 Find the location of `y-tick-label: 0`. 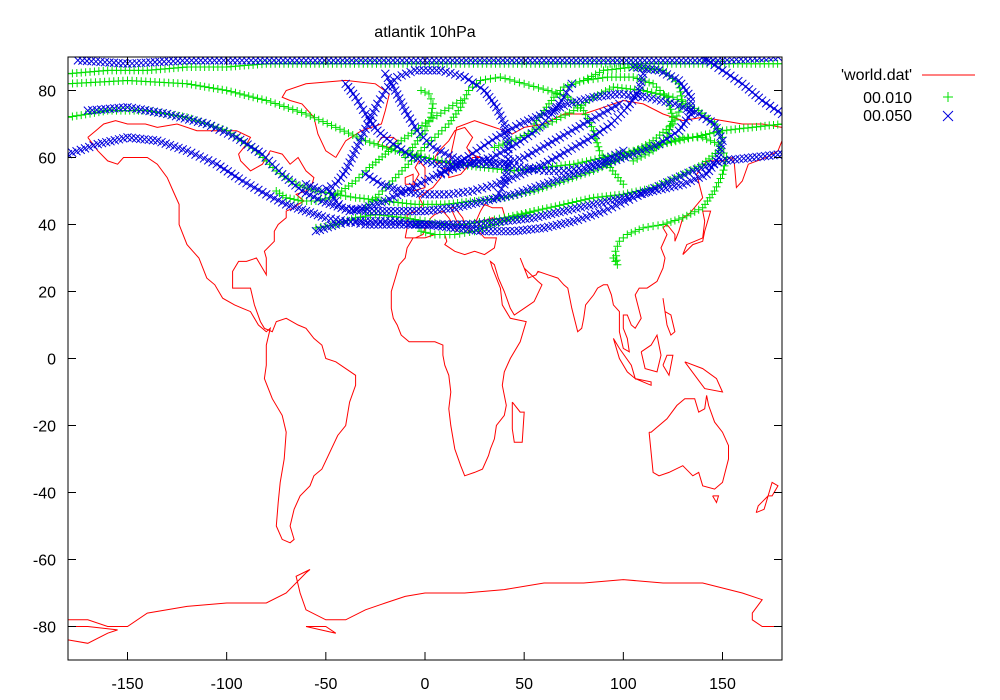

y-tick-label: 0 is located at coordinates (51, 360).